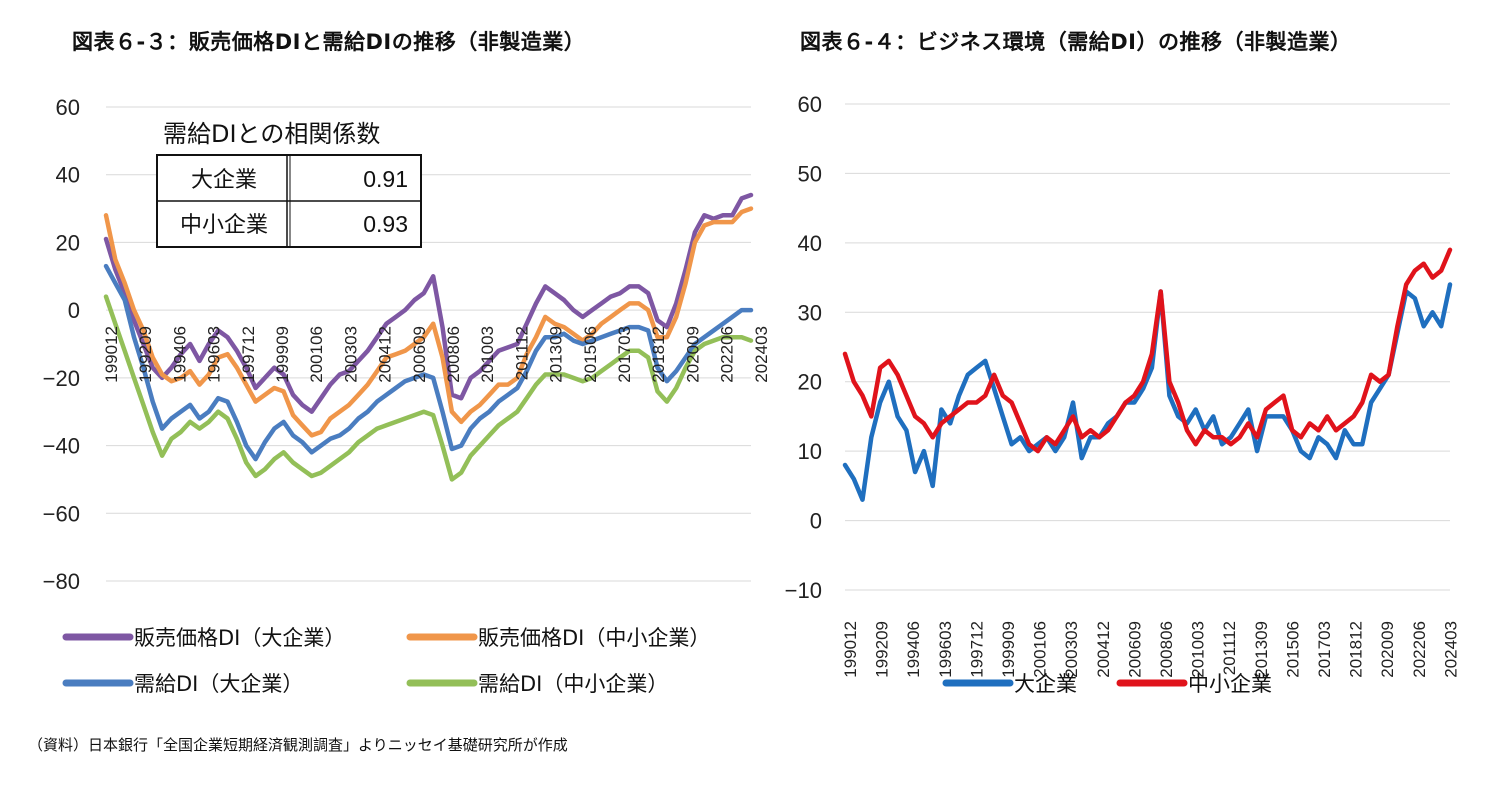 The image size is (1512, 787). What do you see at coordinates (594, 638) in the screenshot?
I see `legend-label: 販売価格DI（中小企業）` at bounding box center [594, 638].